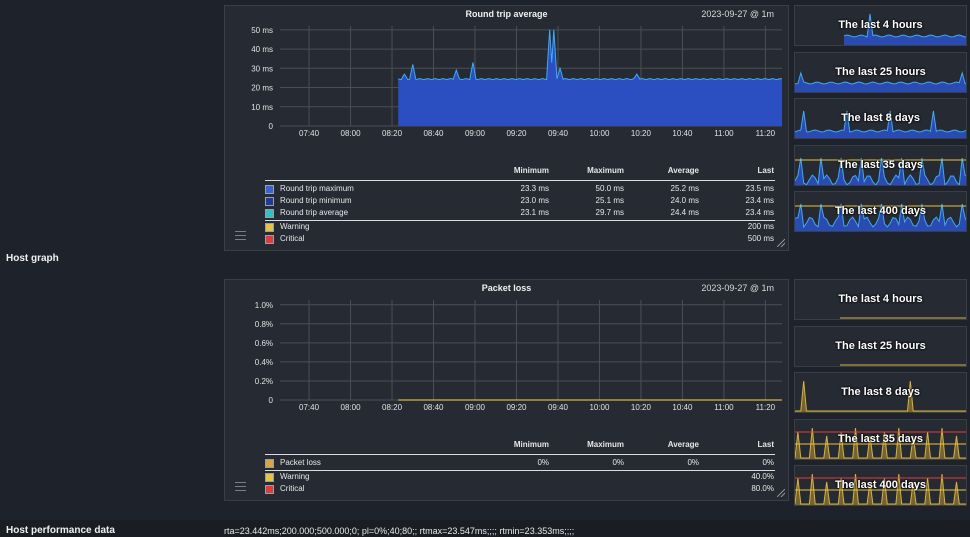  Describe the element at coordinates (737, 288) in the screenshot. I see `pl-graph-date: 2023-09-27 @ 1m` at that location.